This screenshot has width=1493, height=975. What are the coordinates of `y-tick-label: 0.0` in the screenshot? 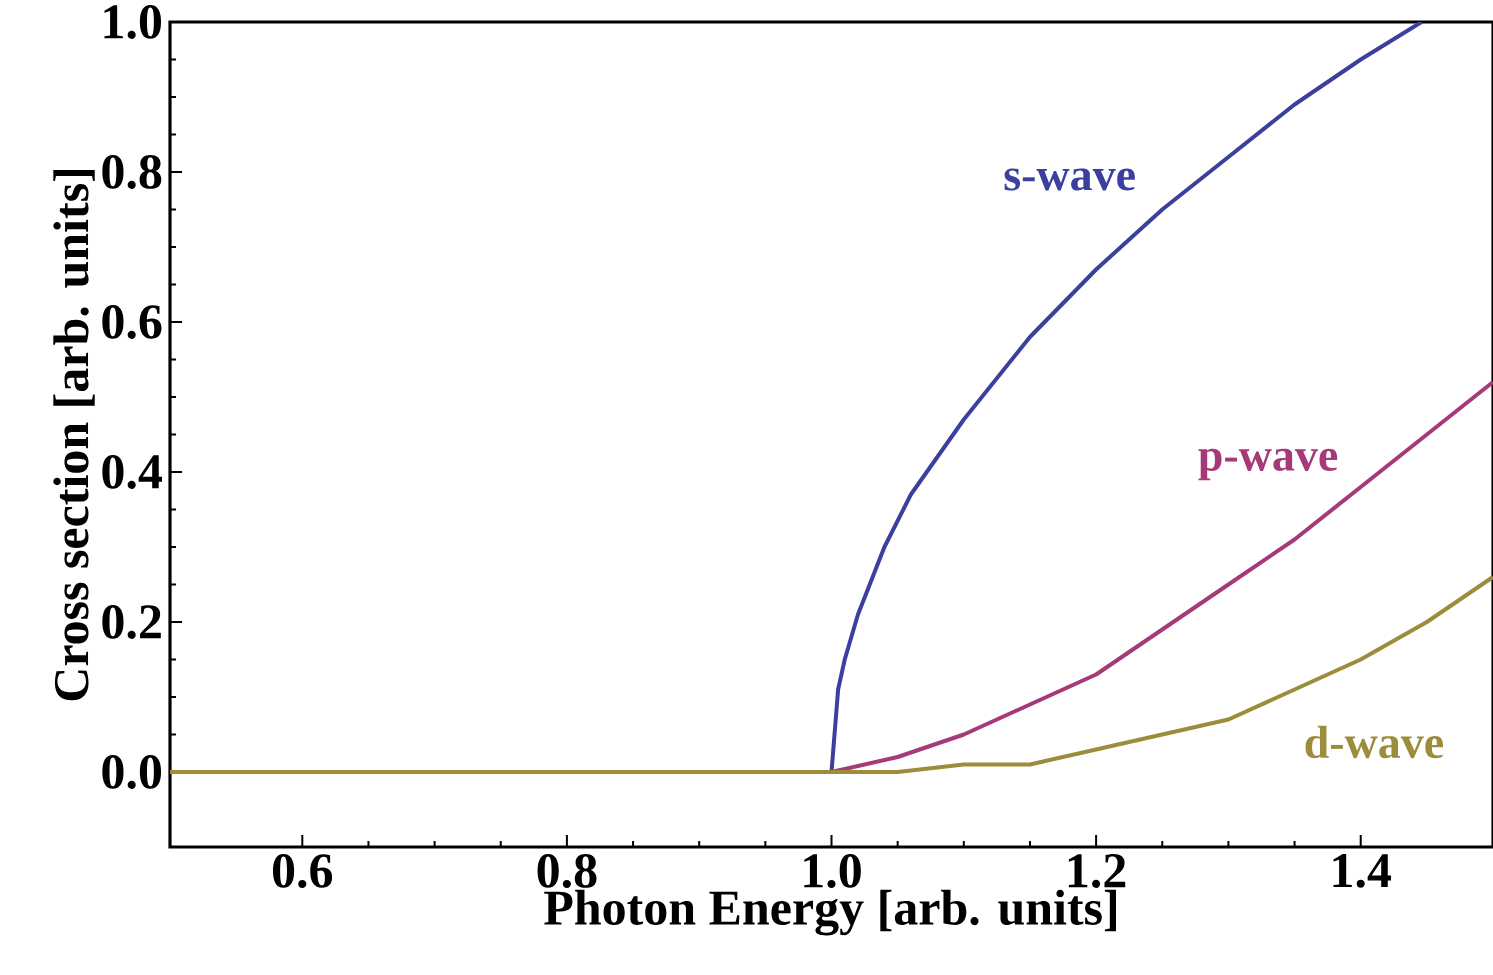 It's located at (132, 772).